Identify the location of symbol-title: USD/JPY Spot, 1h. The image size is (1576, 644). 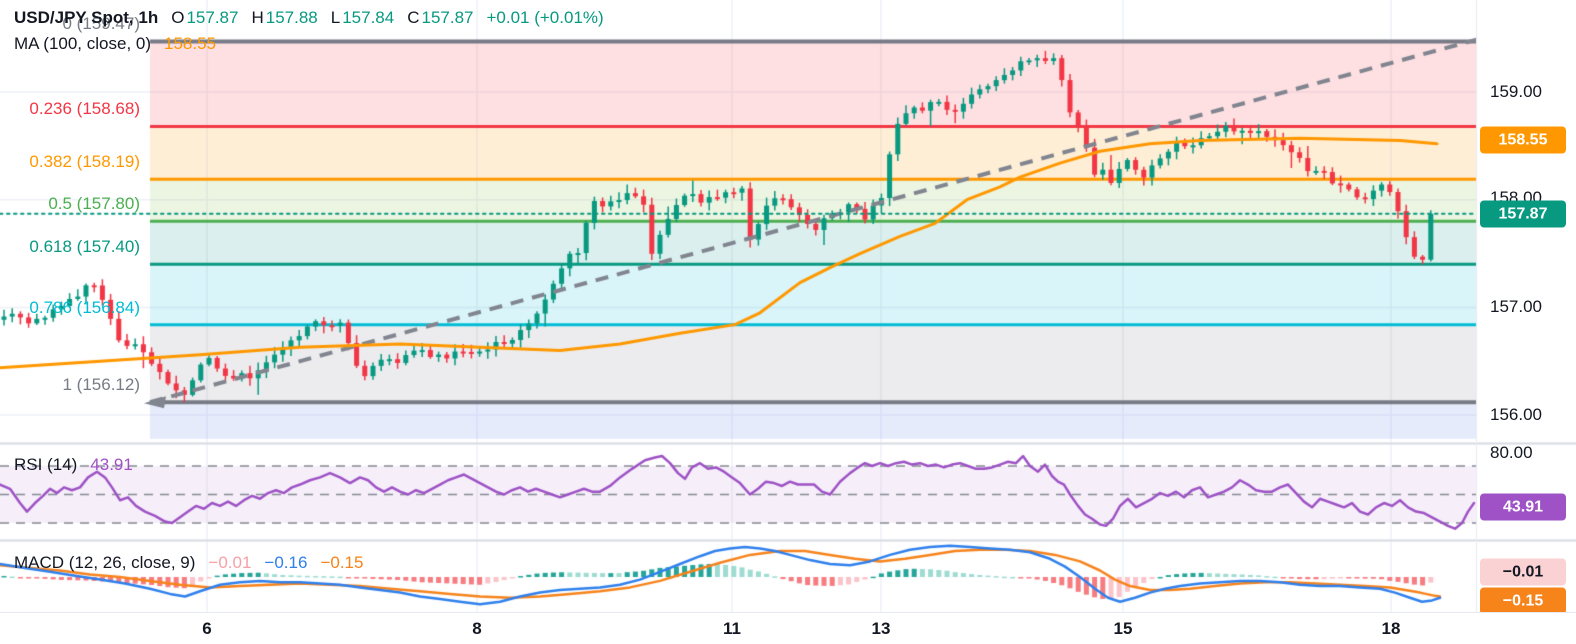
(86, 17).